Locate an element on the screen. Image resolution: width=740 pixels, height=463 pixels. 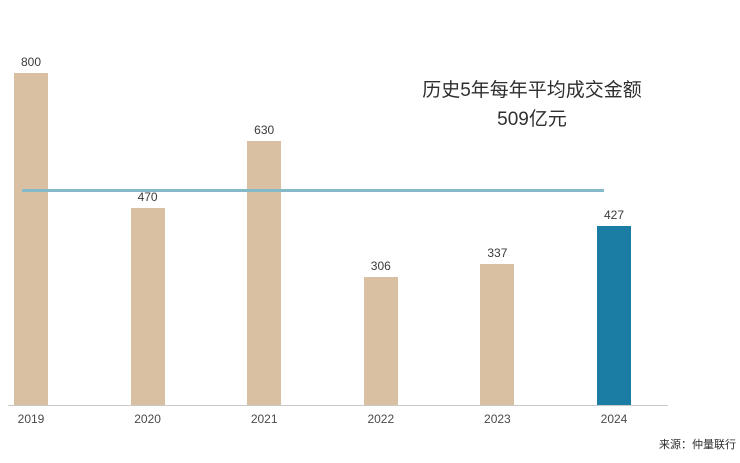
bar-value-label-2019: 800 is located at coordinates (31, 62).